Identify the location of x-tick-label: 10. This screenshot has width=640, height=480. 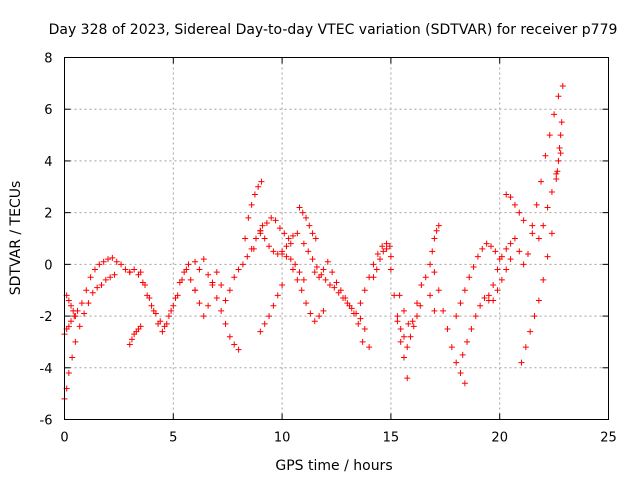
(282, 438).